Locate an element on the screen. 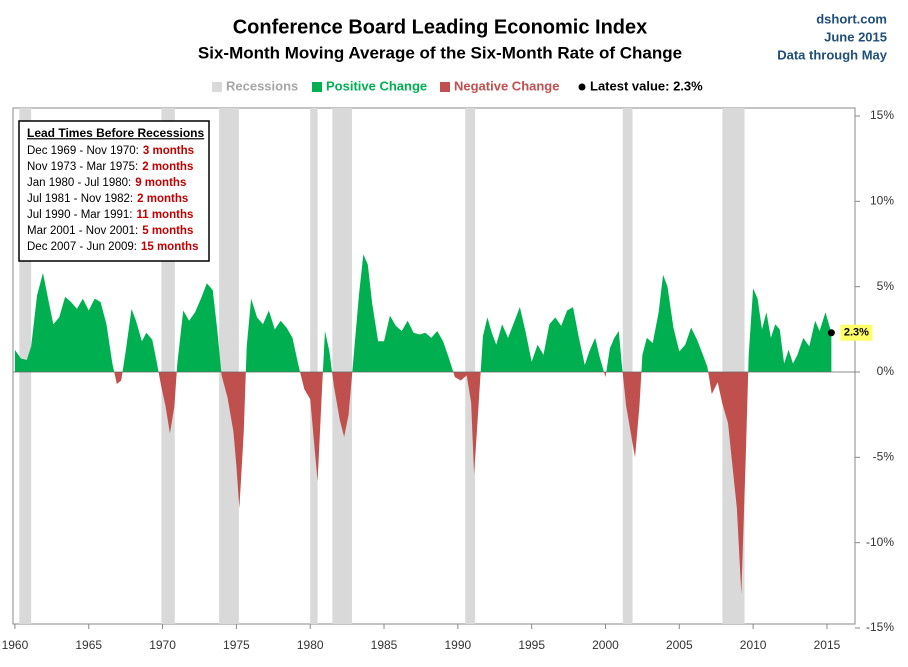 The image size is (908, 667). y-tick-label: 15% is located at coordinates (882, 115).